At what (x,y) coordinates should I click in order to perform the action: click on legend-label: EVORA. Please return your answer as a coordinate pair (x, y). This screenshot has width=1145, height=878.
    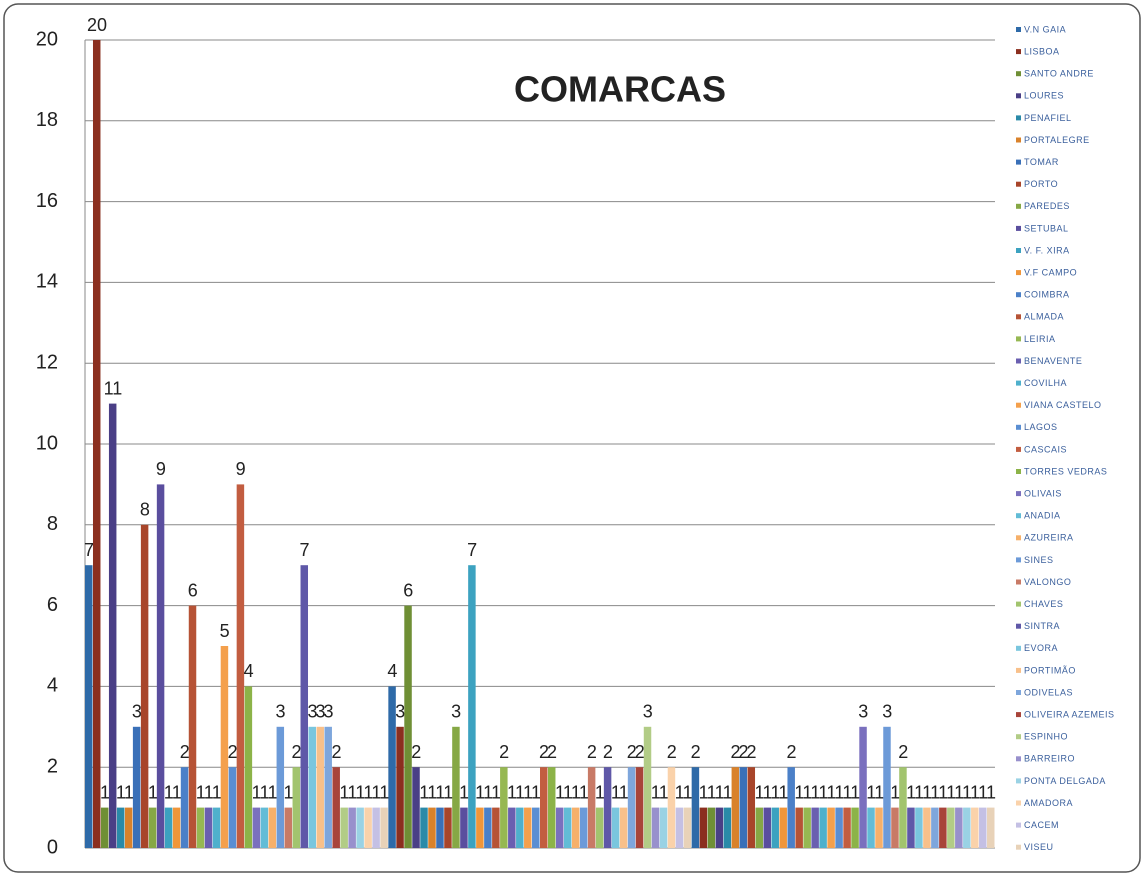
    Looking at the image, I should click on (1041, 648).